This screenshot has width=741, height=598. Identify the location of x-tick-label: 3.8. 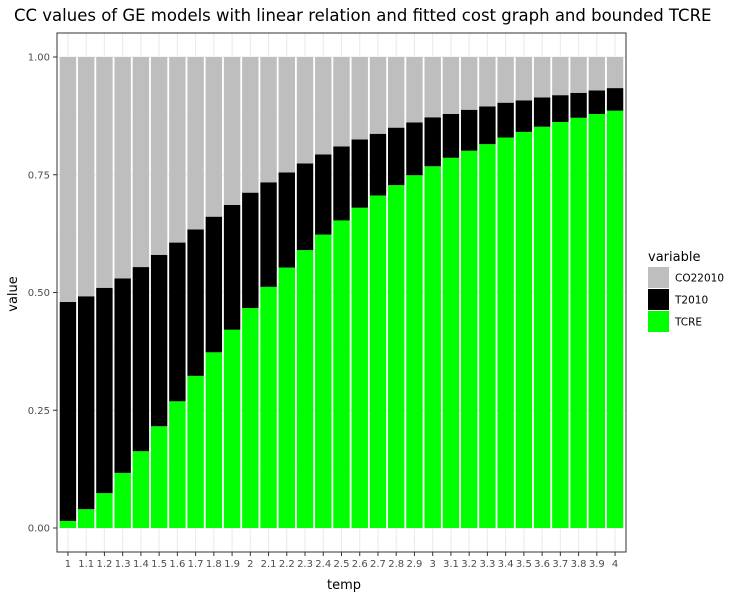
(579, 564).